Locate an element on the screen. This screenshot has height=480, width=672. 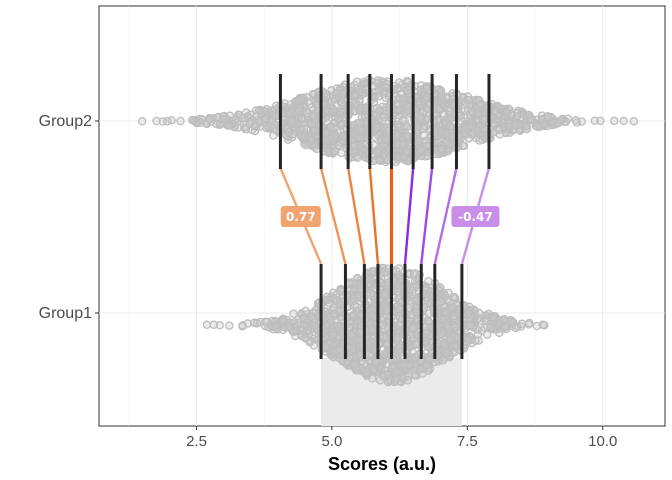
x-tick-label: 10.0 is located at coordinates (602, 441).